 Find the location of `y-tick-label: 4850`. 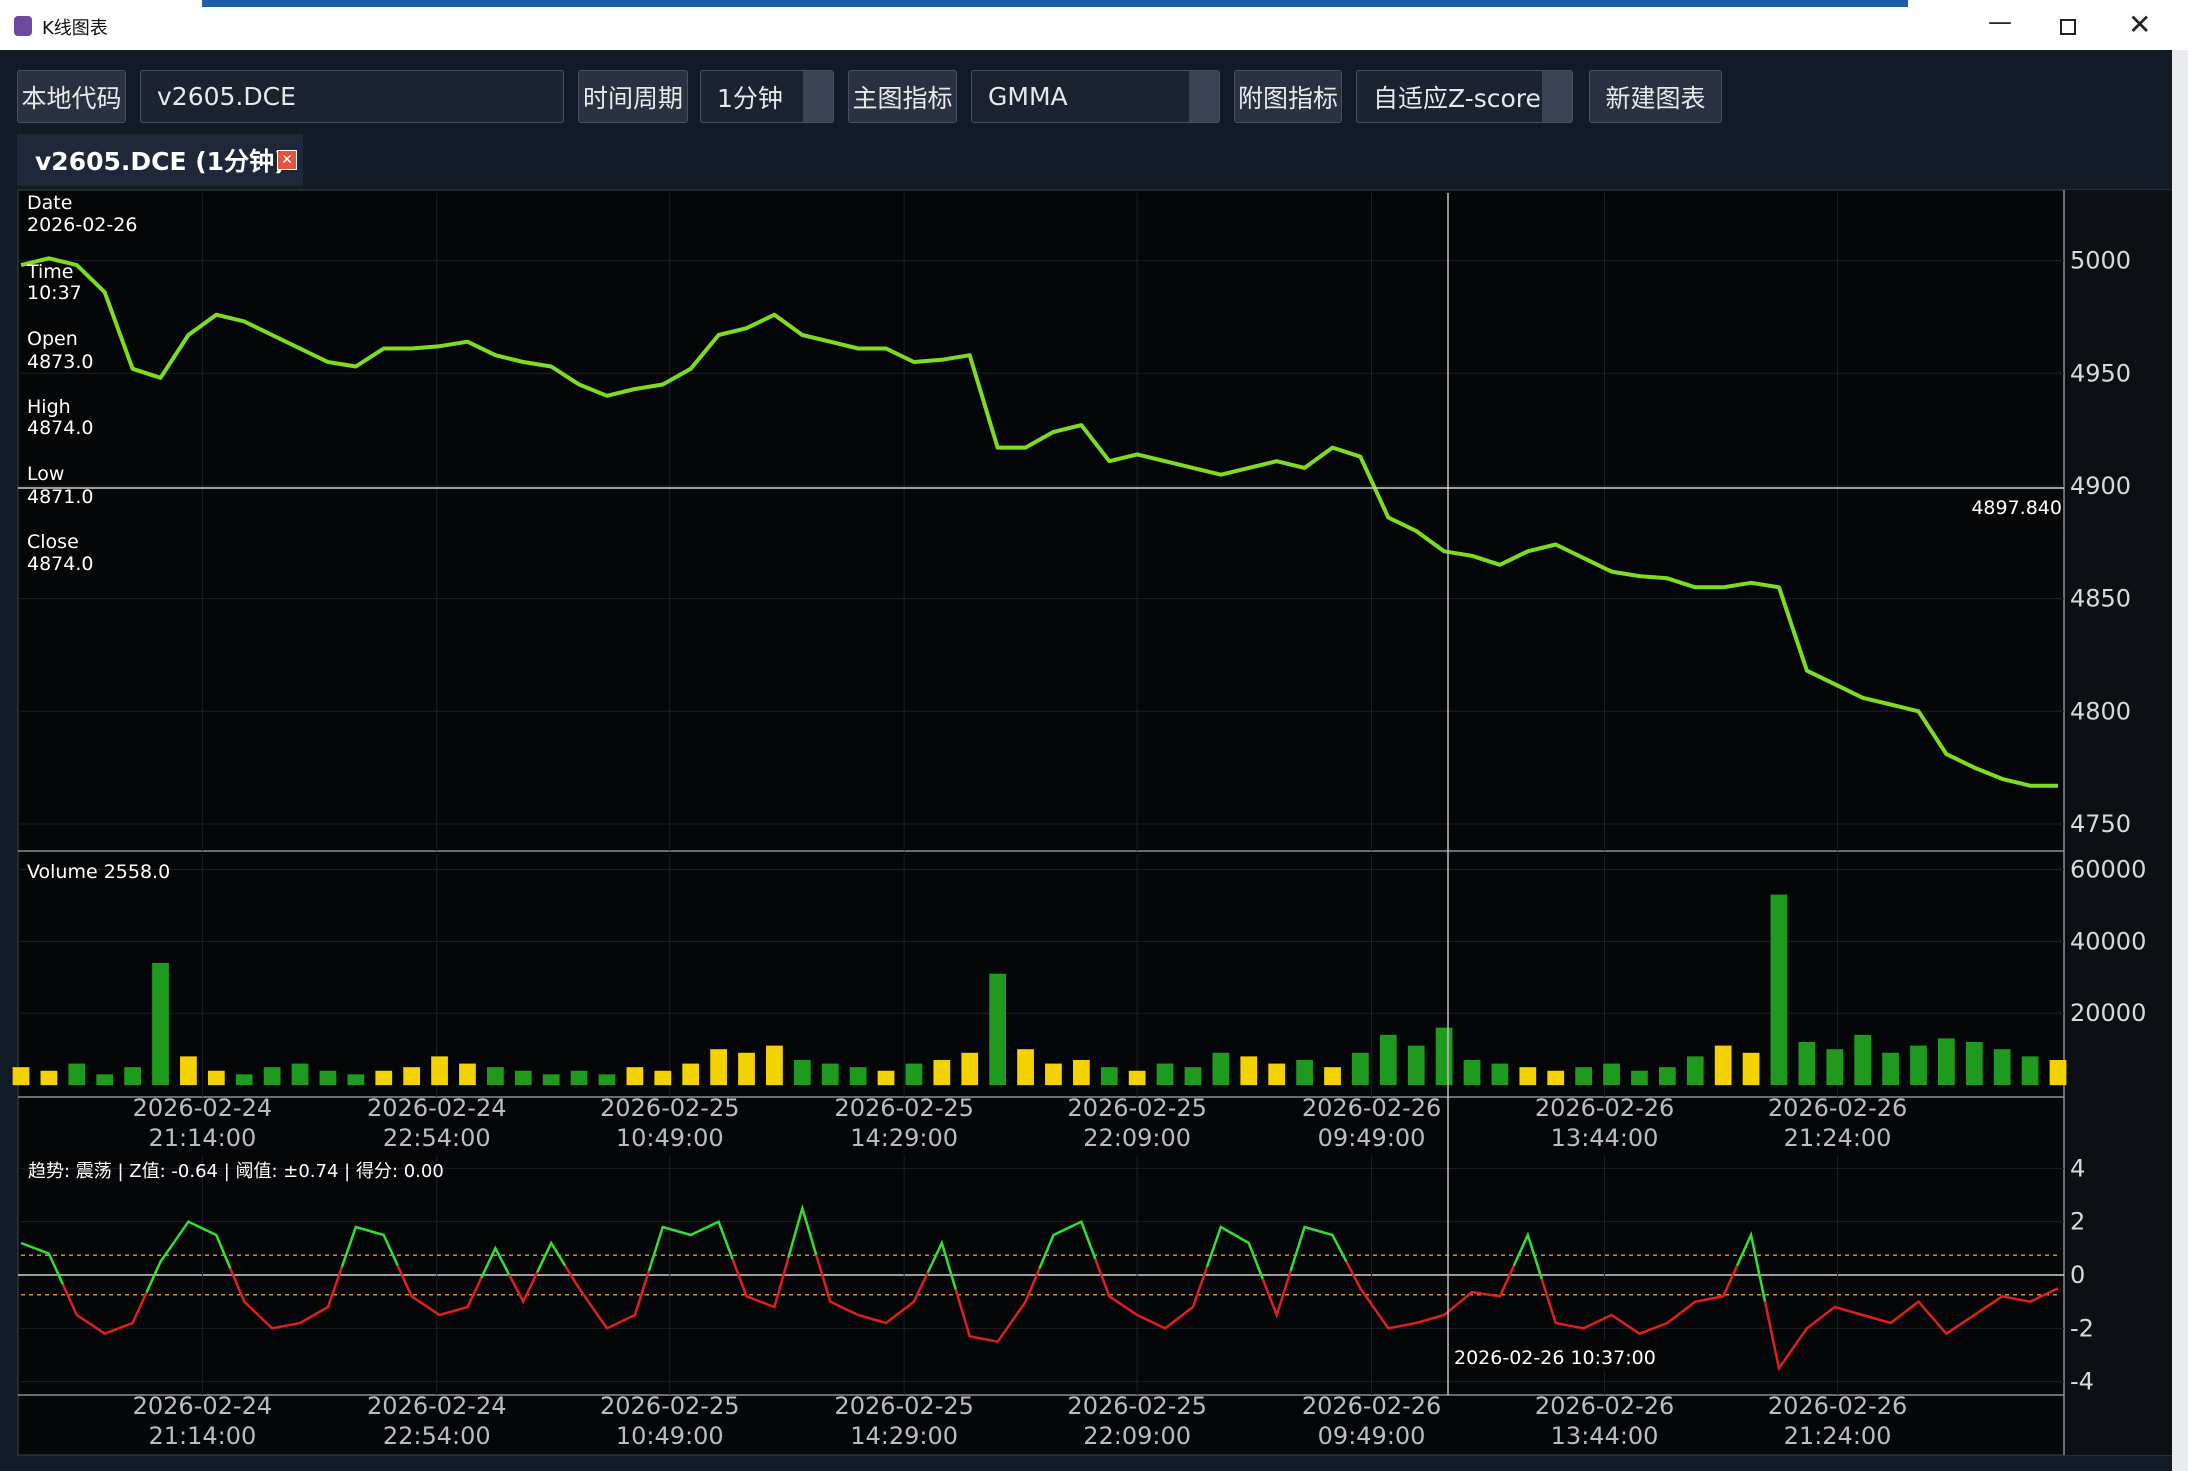

y-tick-label: 4850 is located at coordinates (2100, 599).